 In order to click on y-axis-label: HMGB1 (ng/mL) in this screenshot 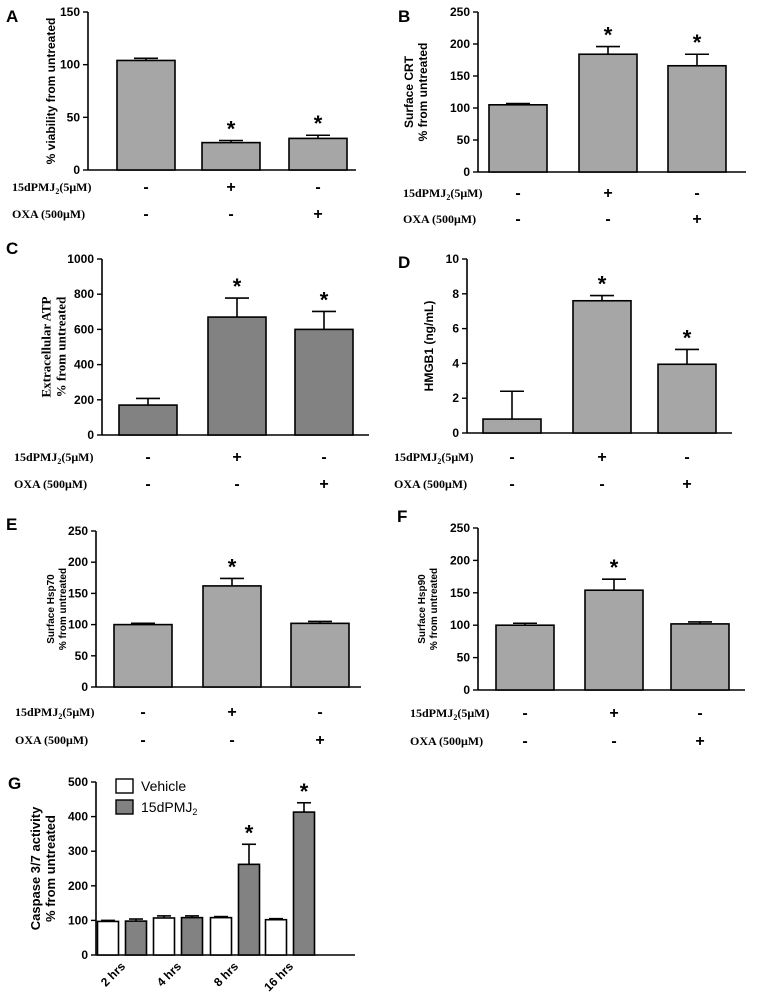, I will do `click(429, 346)`.